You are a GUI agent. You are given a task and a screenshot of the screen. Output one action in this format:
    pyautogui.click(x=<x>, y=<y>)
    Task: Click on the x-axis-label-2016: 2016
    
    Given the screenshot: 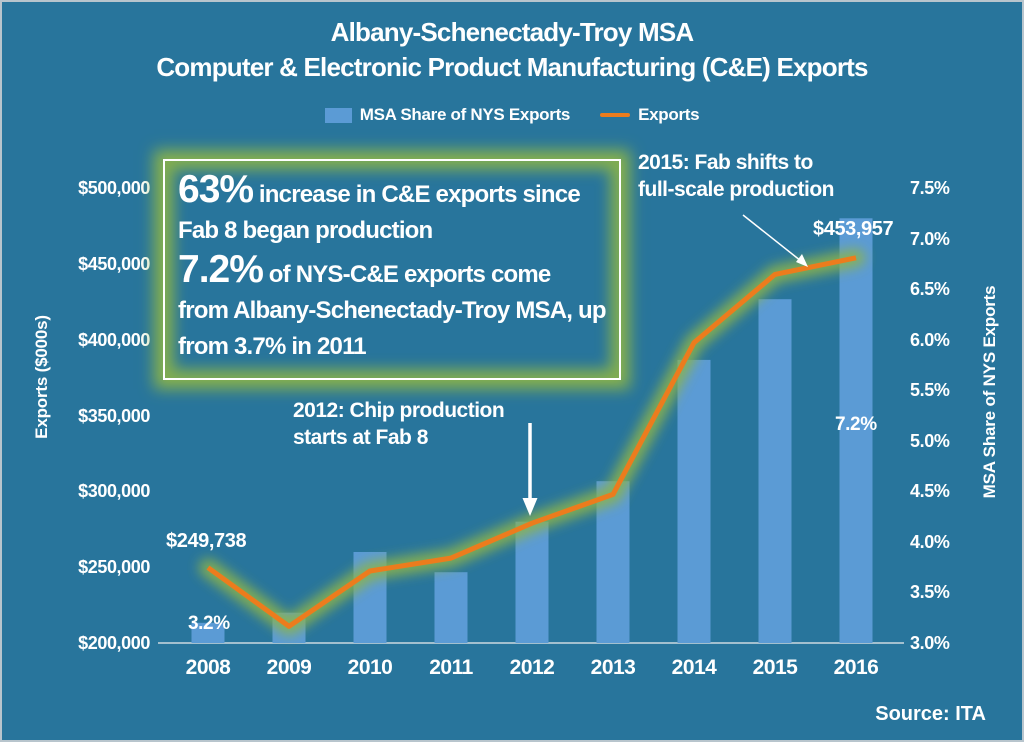 What is the action you would take?
    pyautogui.click(x=856, y=667)
    